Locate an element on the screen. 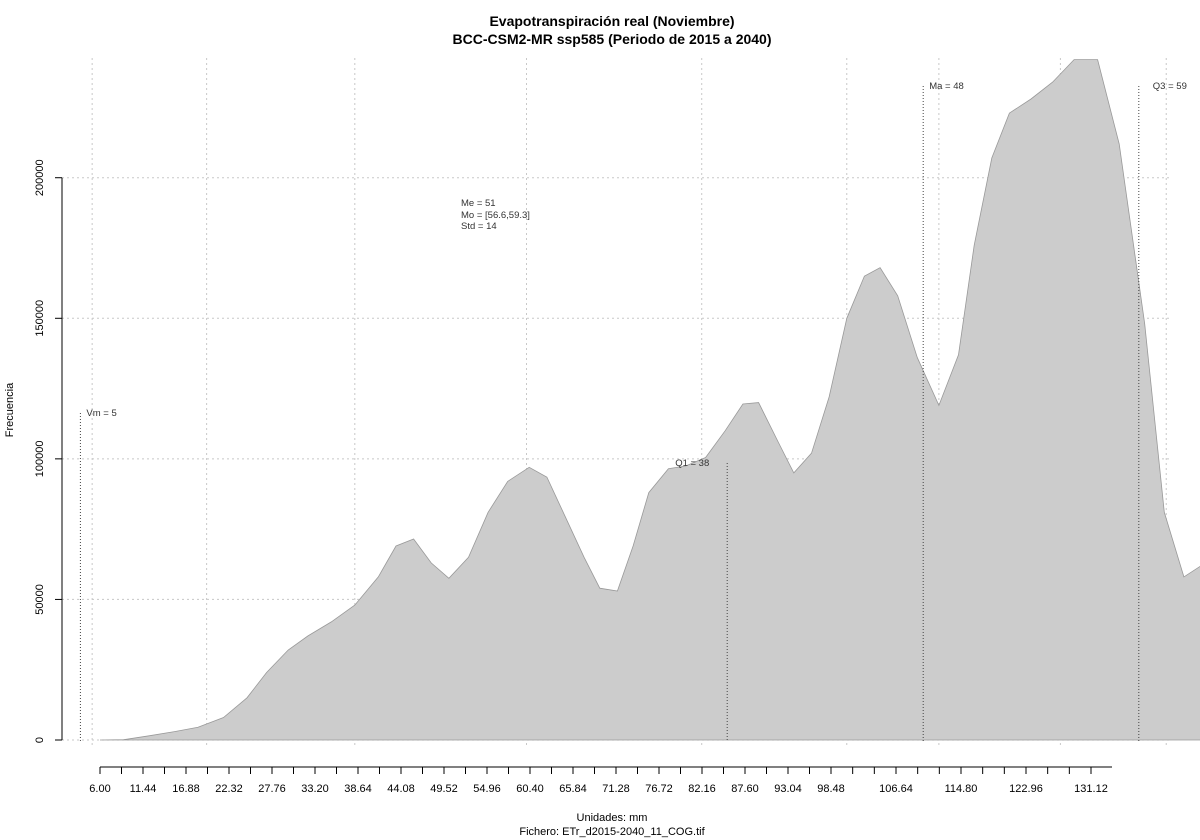  x-tick-label: 65.84 is located at coordinates (573, 789).